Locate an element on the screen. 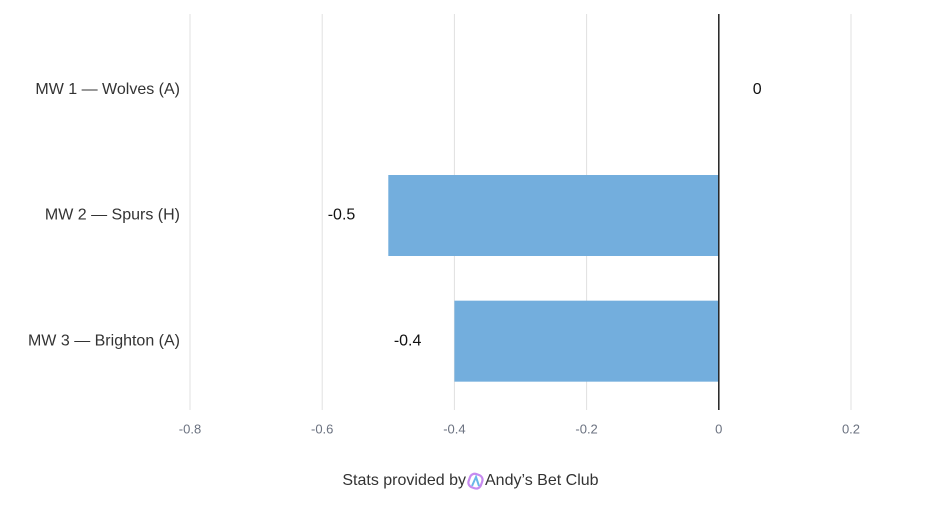  y-tick-label: MW 2 — Spurs (H) is located at coordinates (112, 215).